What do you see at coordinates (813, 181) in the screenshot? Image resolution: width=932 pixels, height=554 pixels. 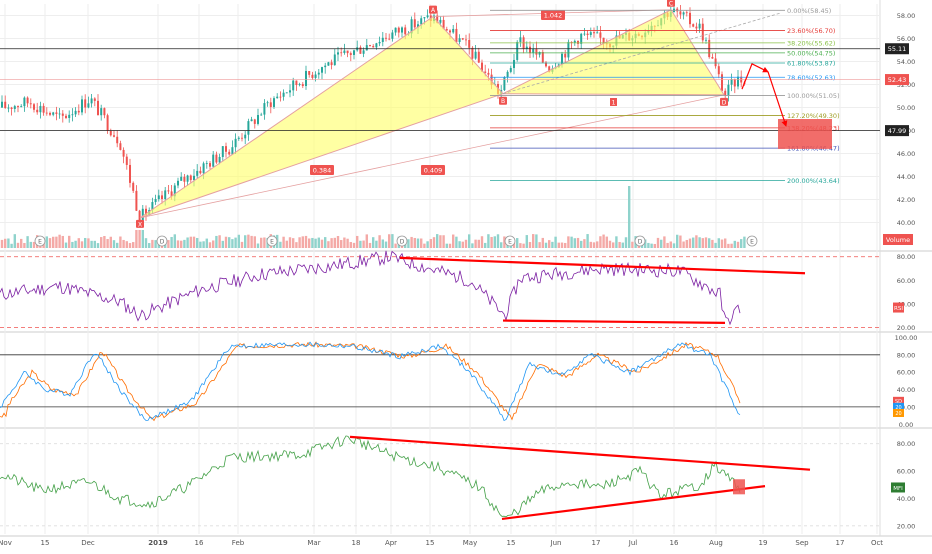 I see `fib-level-label: 200.00%(43.64)` at bounding box center [813, 181].